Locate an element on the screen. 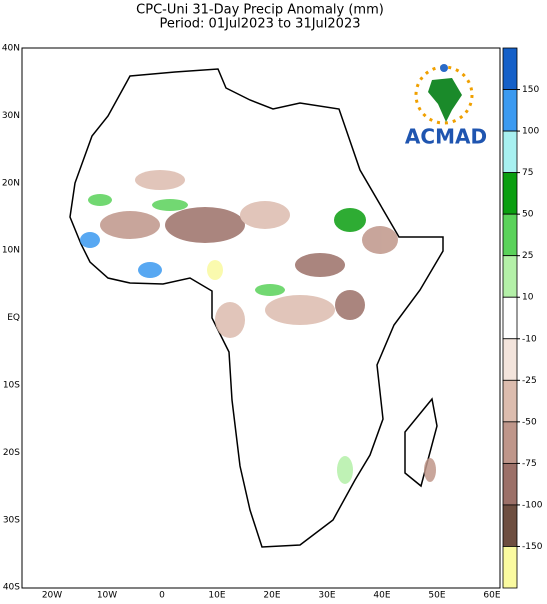  colorbar-label: -100 is located at coordinates (532, 505).